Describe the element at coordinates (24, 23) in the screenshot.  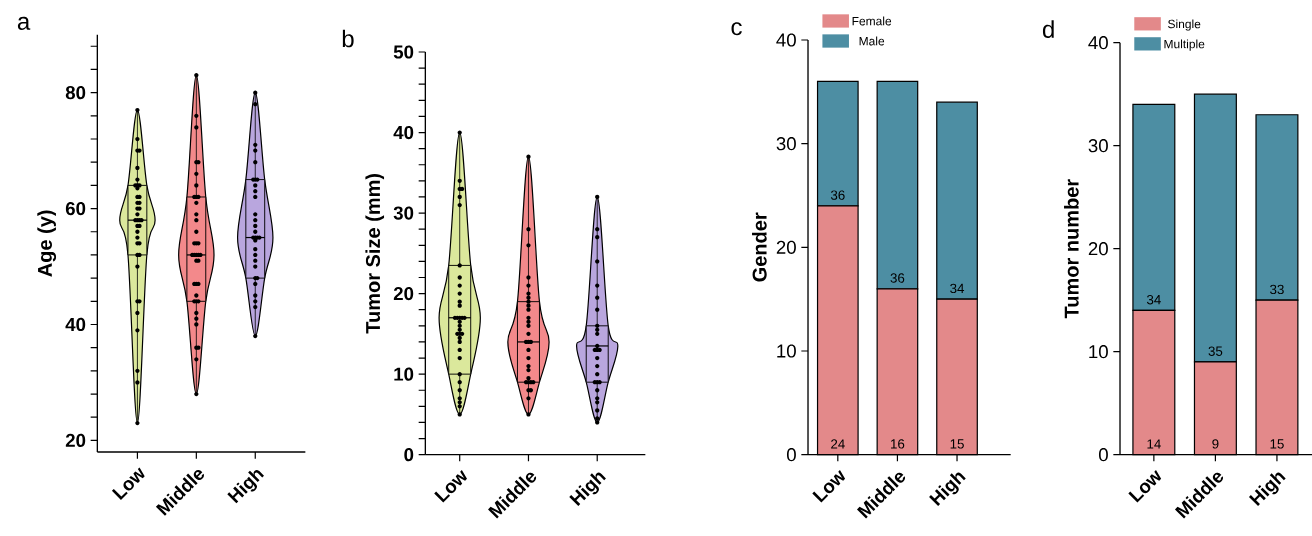
I see `chart-title: a` at that location.